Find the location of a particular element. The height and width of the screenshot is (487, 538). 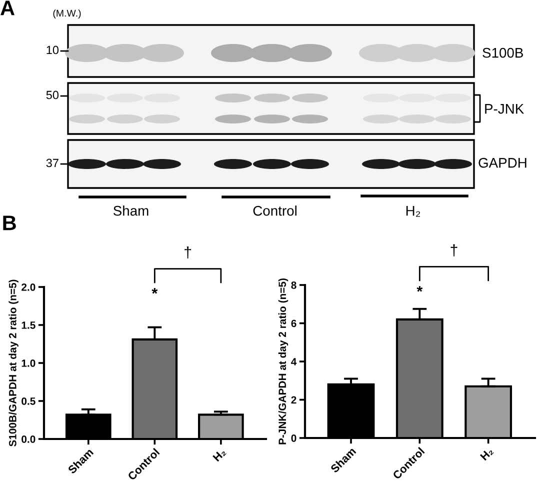

text: H₂ is located at coordinates (413, 211).